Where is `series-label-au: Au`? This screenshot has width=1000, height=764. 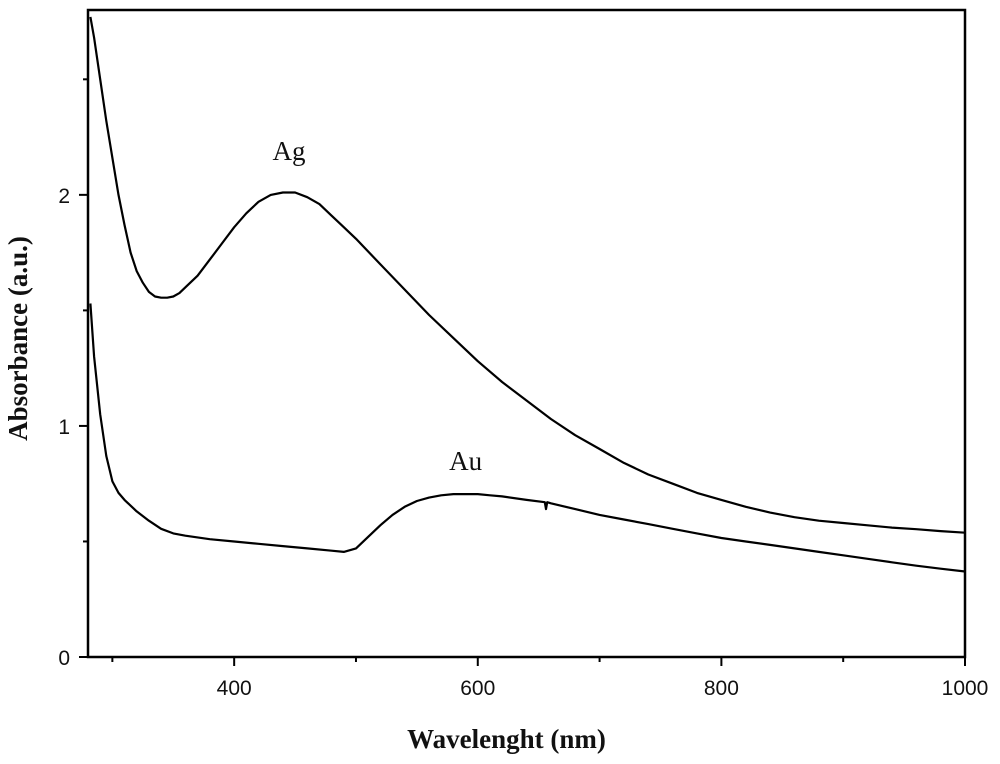
series-label-au: Au is located at coordinates (465, 461).